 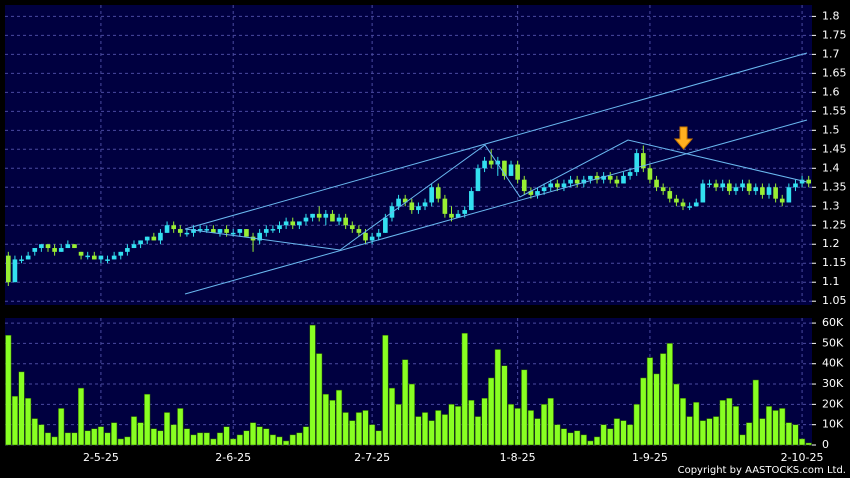 I want to click on y-tick-label: 1.1, so click(x=831, y=281).